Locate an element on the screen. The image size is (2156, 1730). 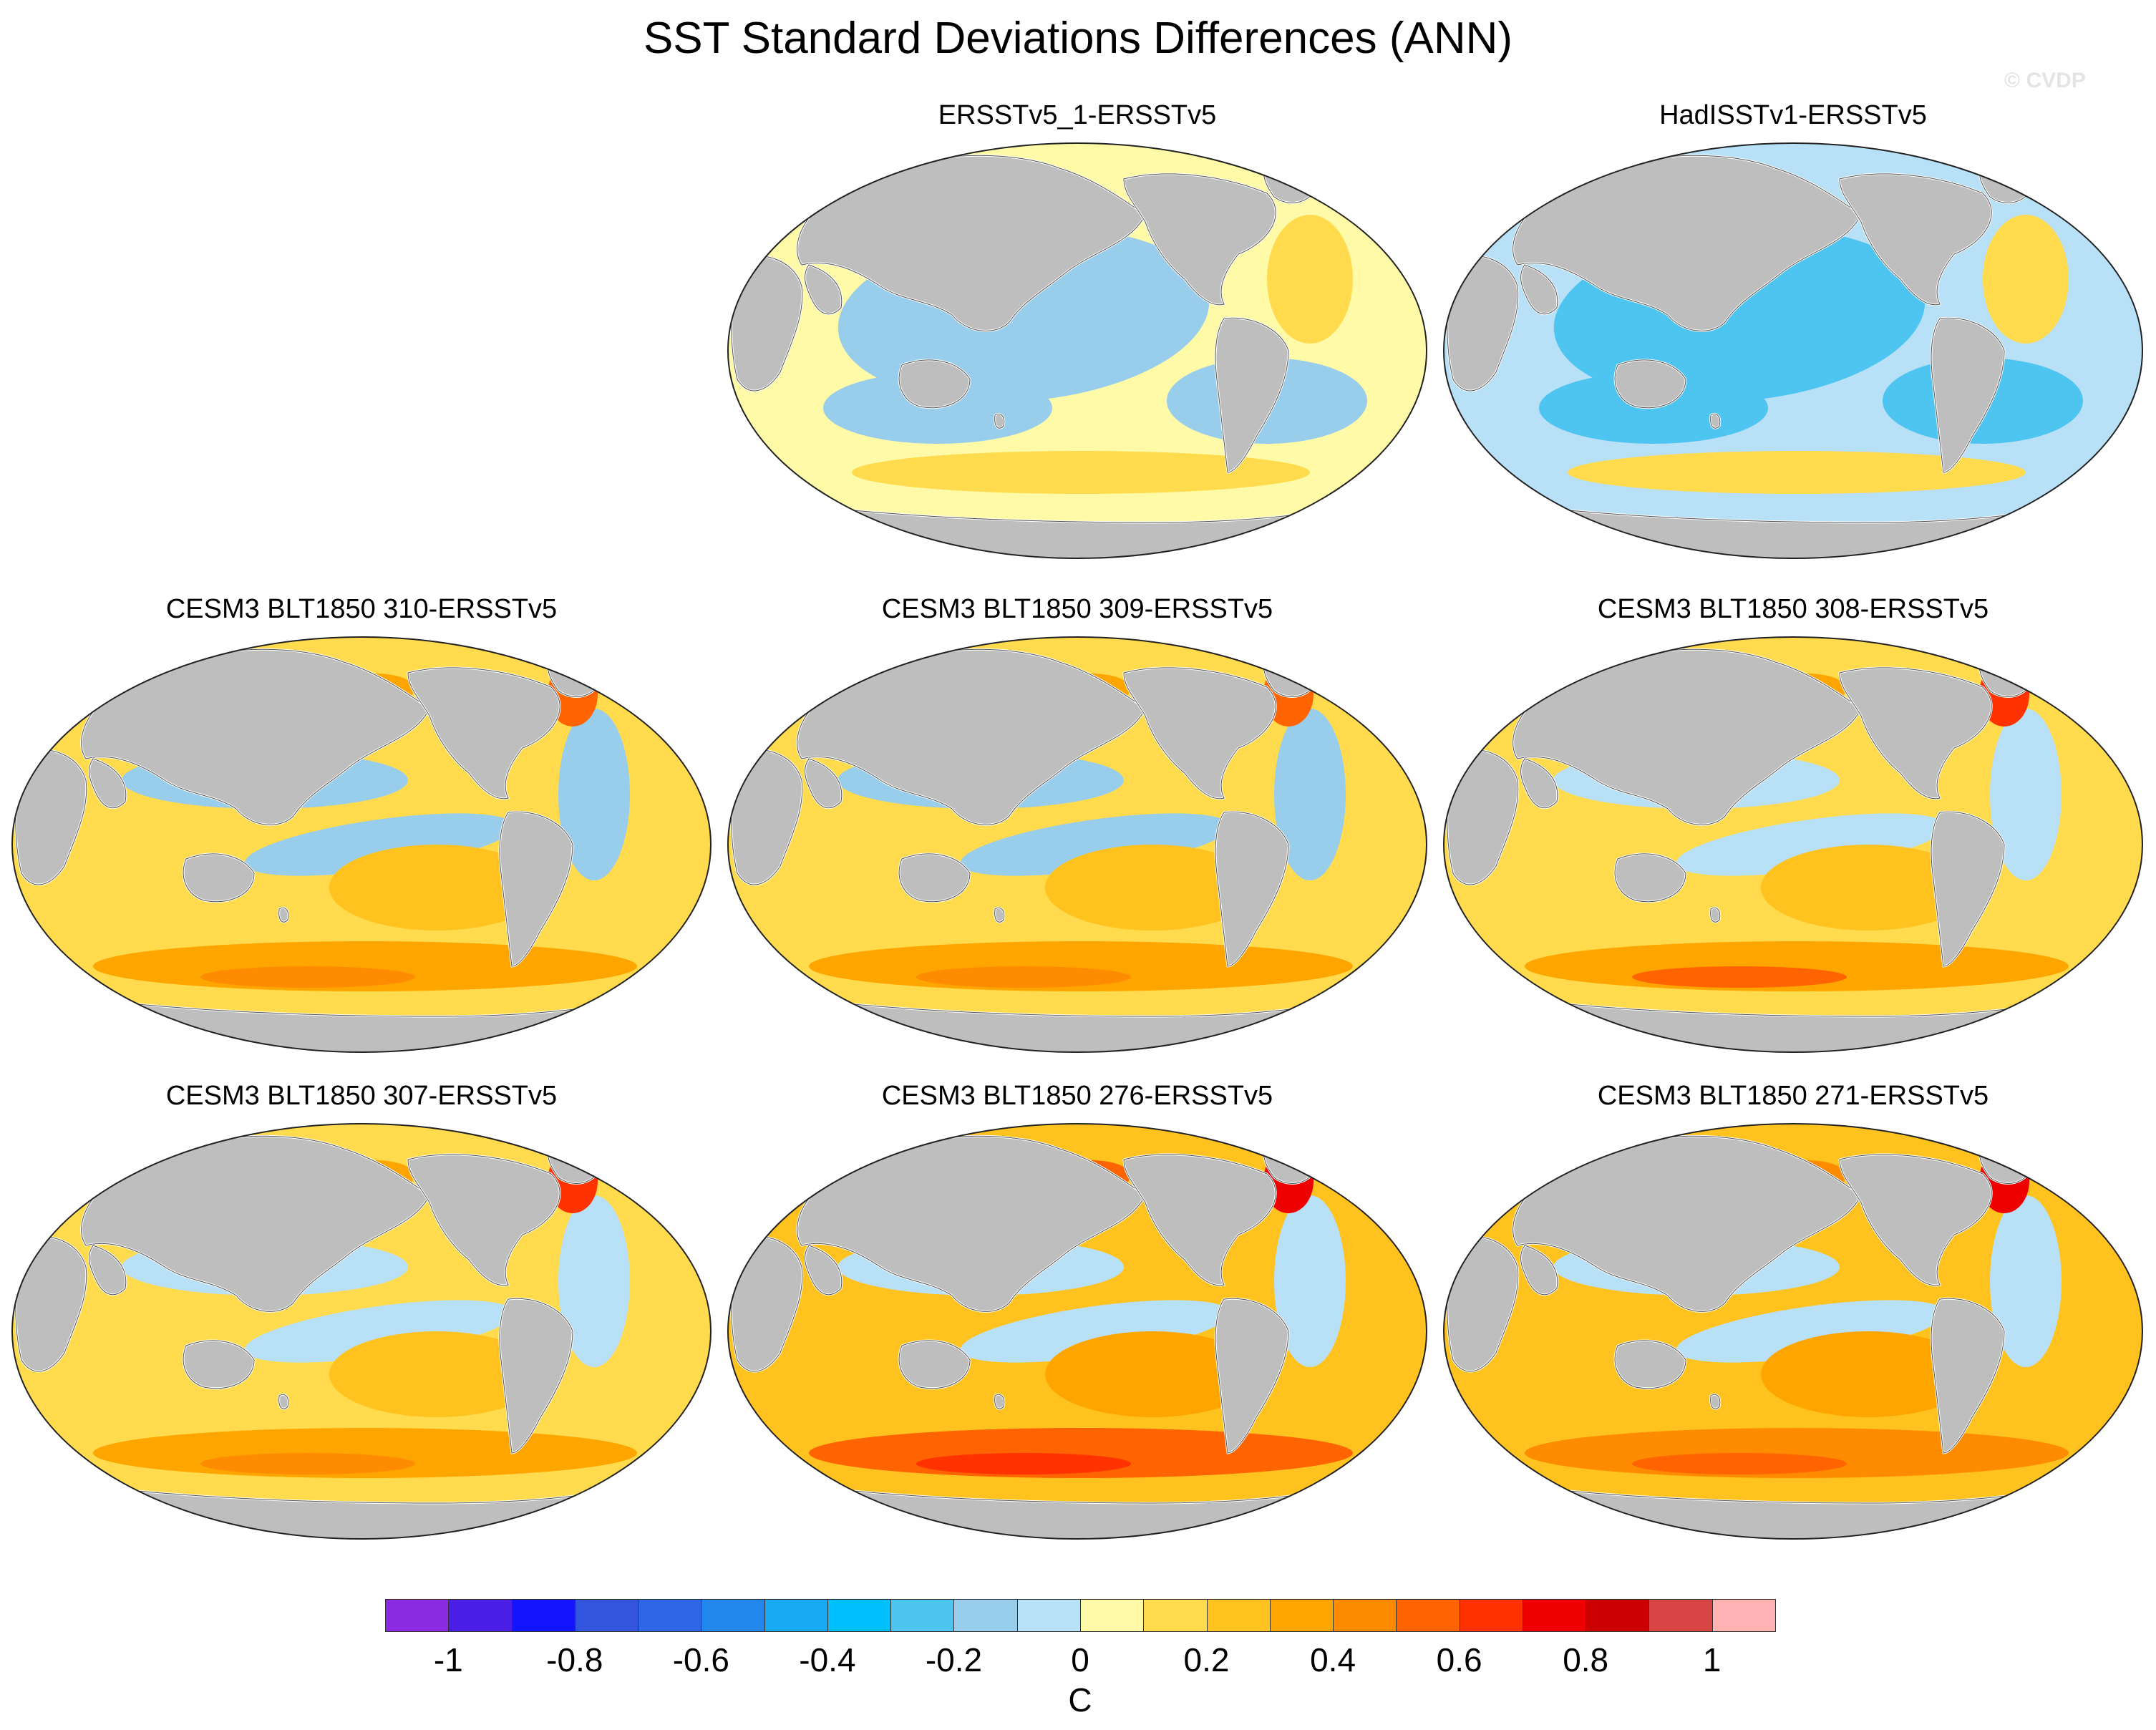
colorbar-tick-label: 0.2 is located at coordinates (1207, 1659).